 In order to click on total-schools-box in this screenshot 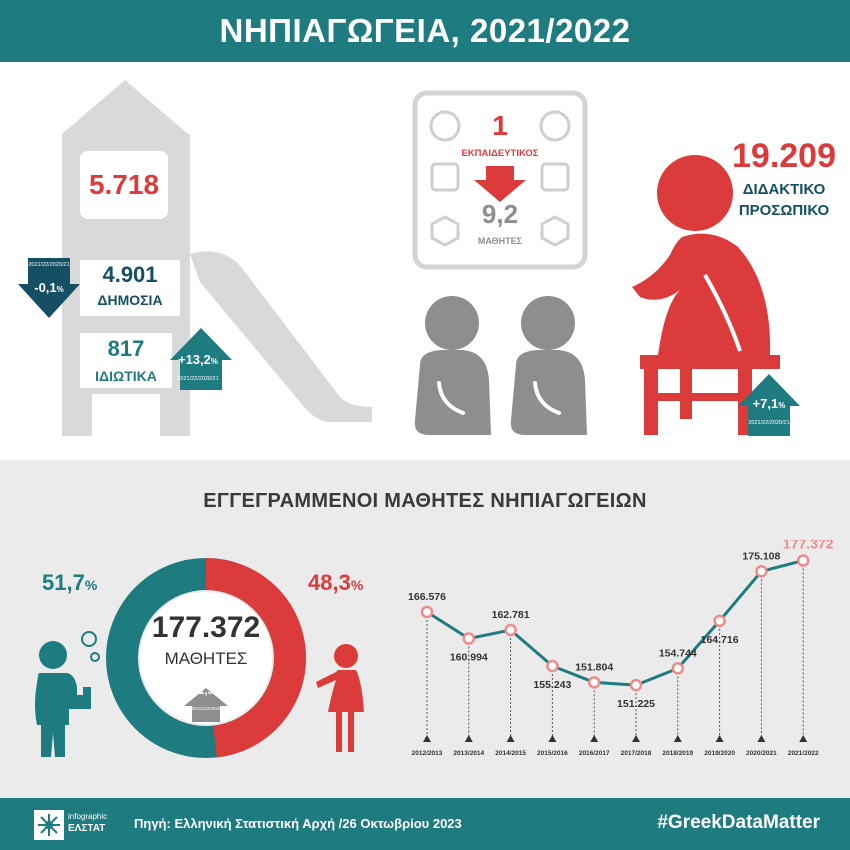, I will do `click(124, 185)`.